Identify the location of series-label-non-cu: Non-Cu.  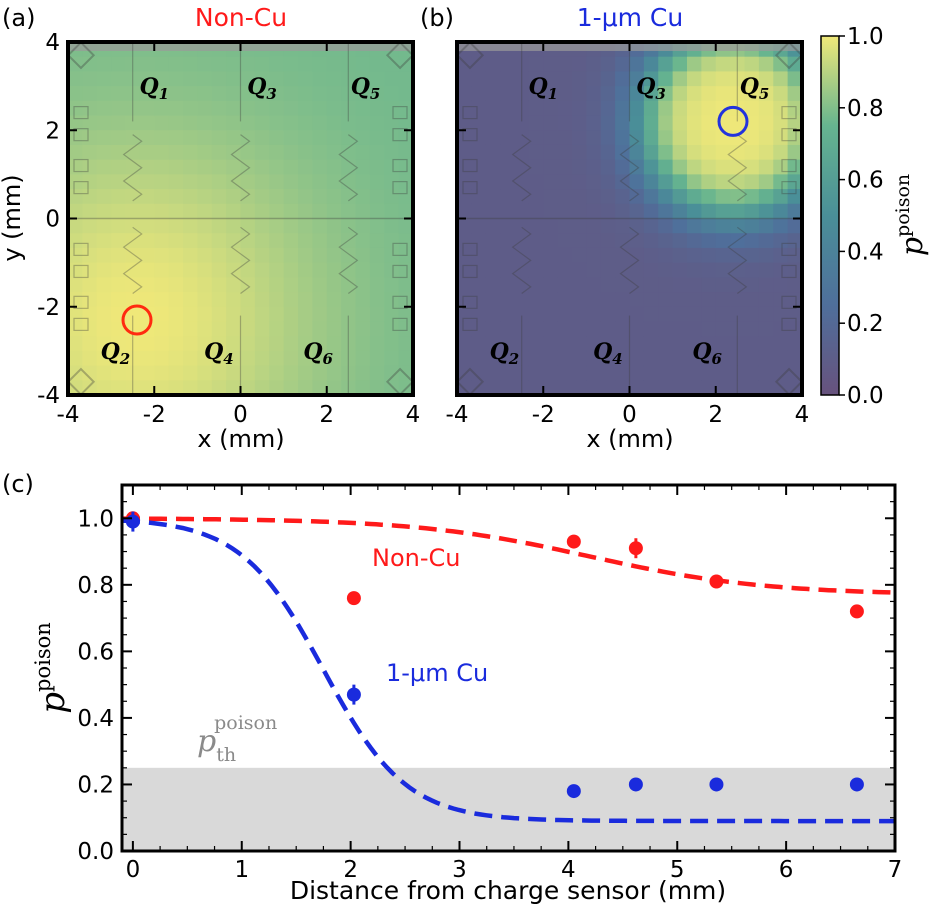
(416, 558).